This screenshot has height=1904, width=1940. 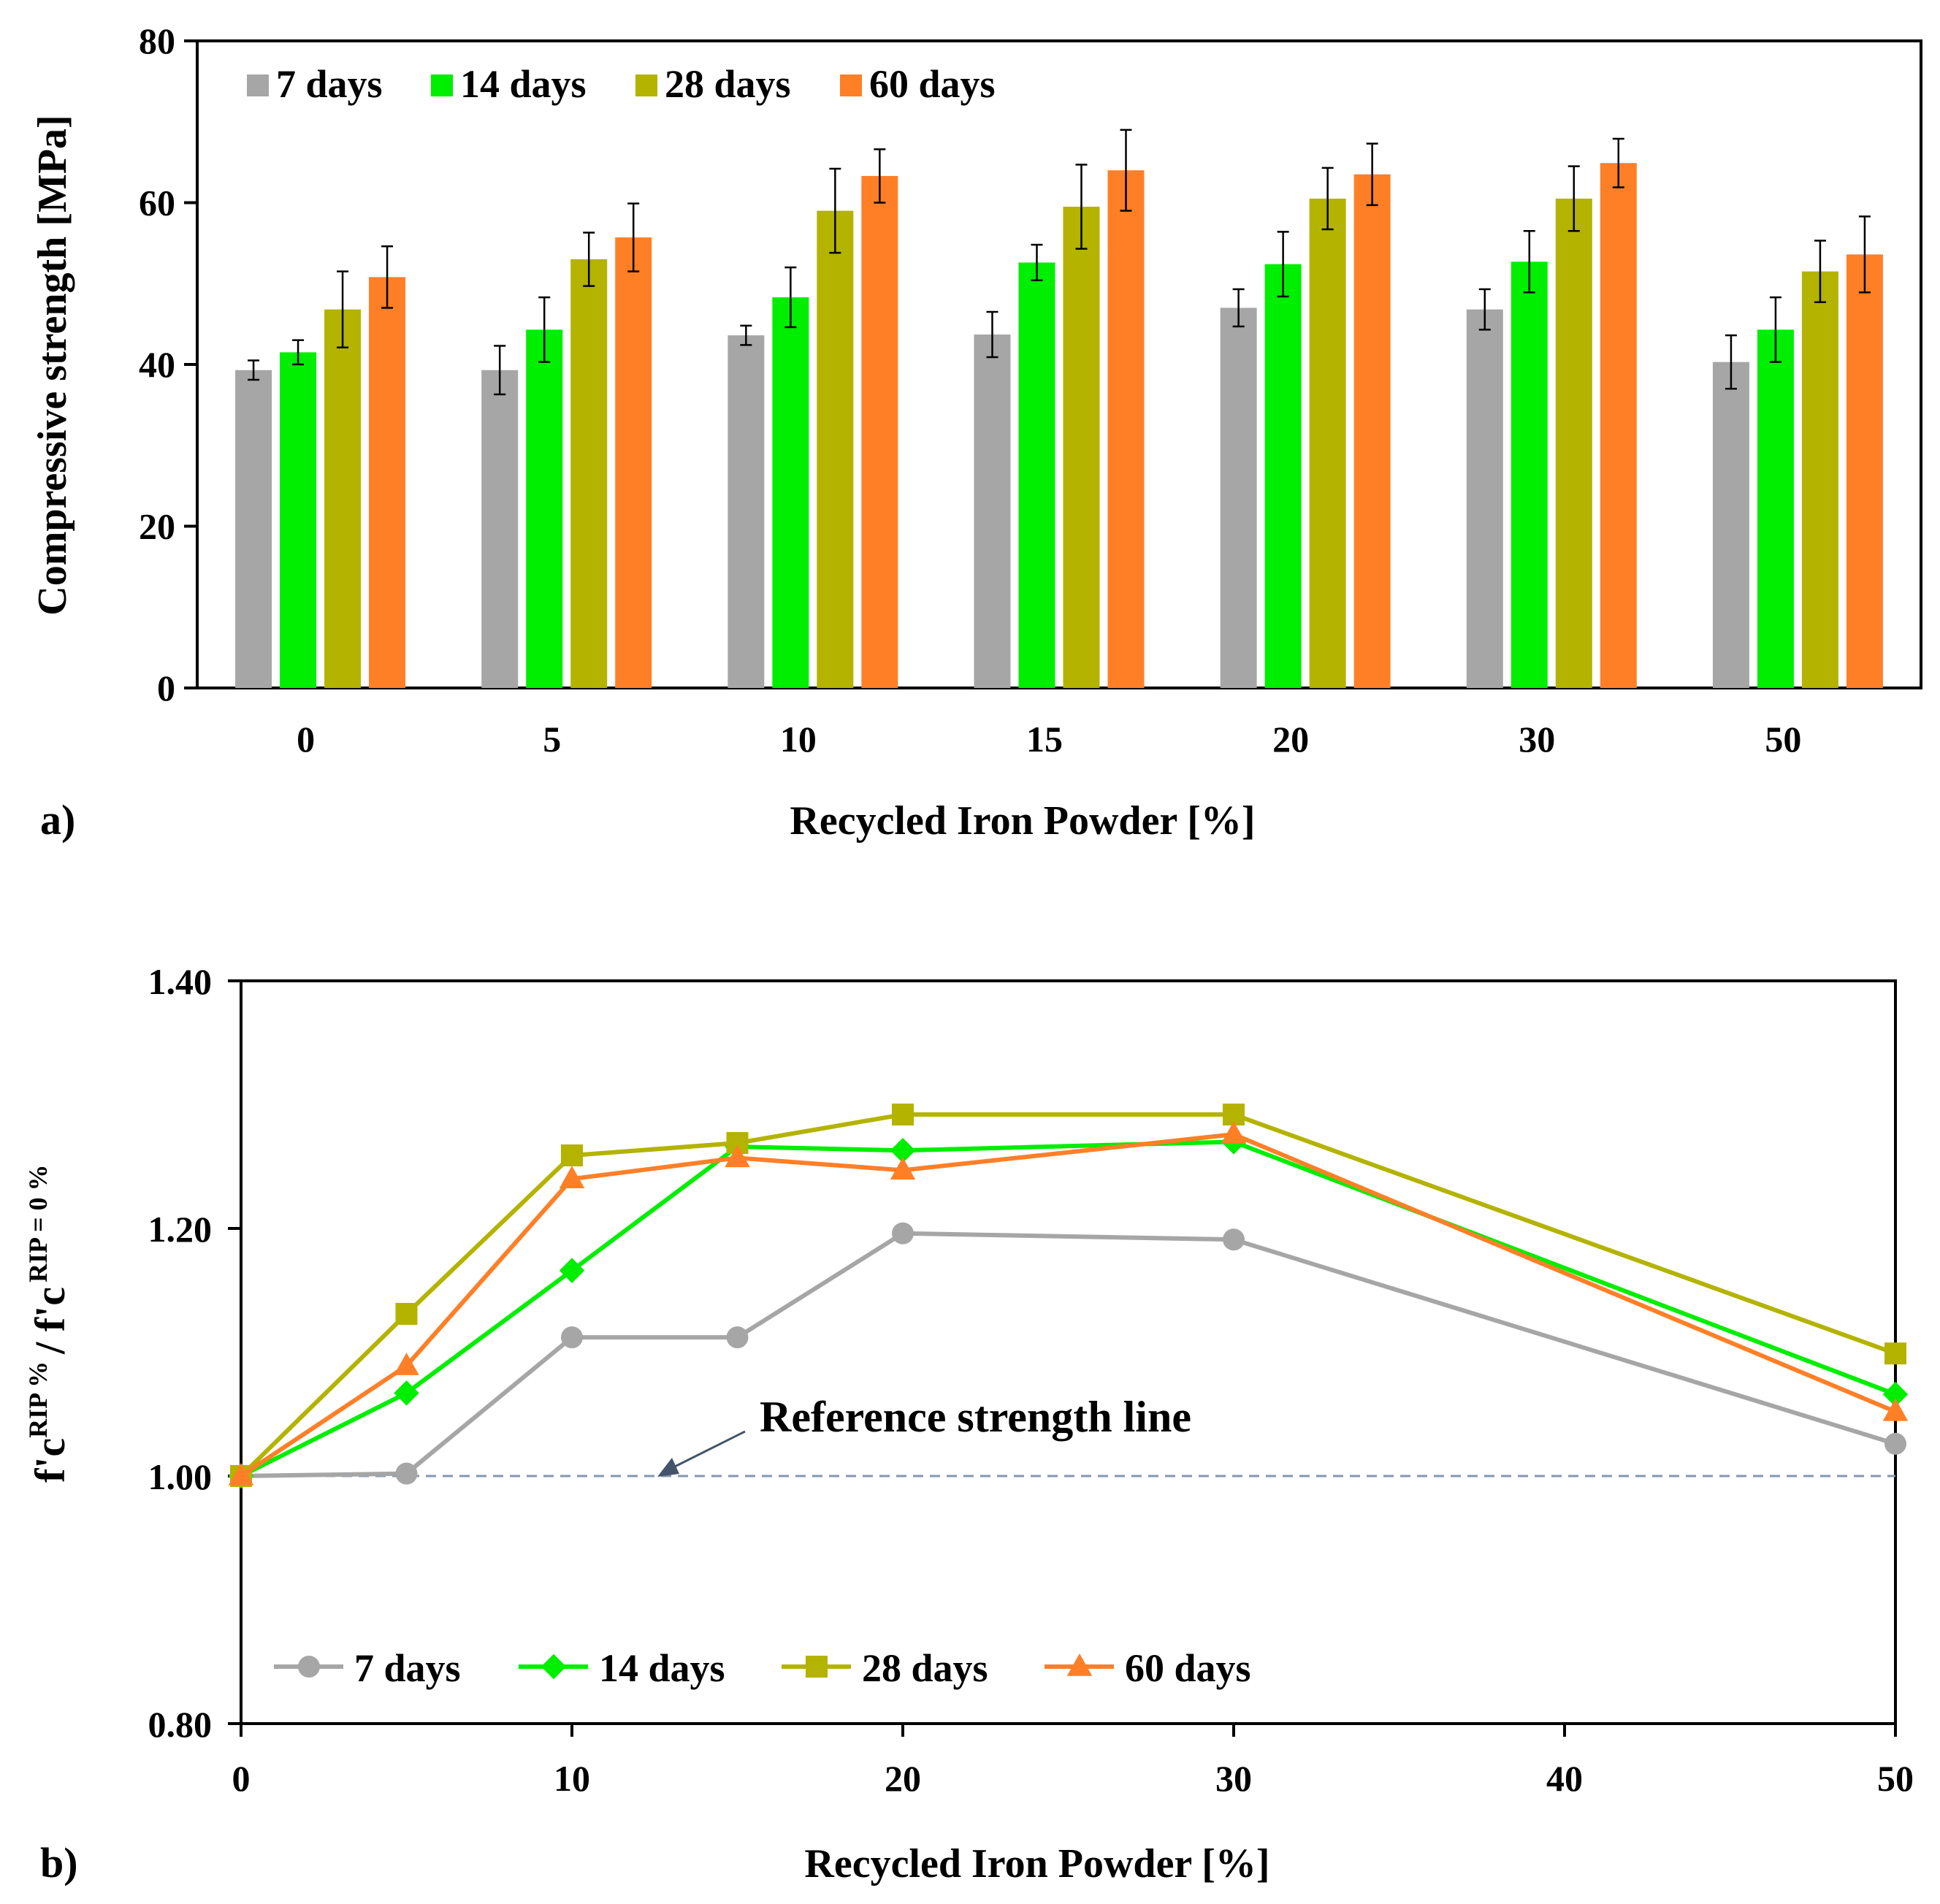 I want to click on panel-a-y-ticks: 0 20 40 60 80, so click(x=168, y=364).